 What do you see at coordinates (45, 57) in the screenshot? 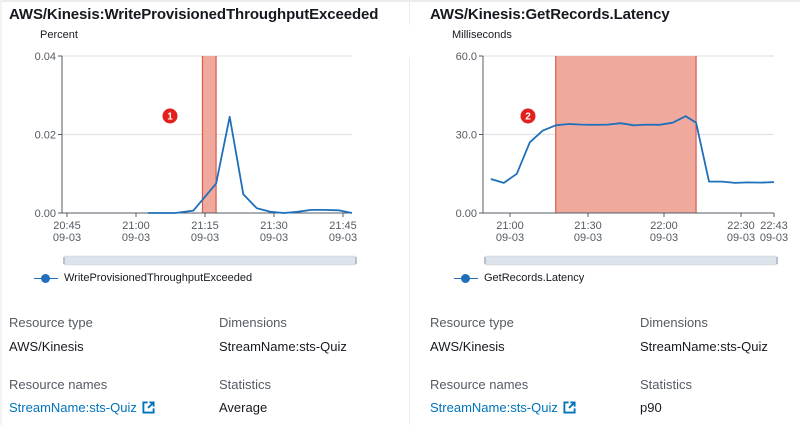
I see `y-tick-label: 0.04` at bounding box center [45, 57].